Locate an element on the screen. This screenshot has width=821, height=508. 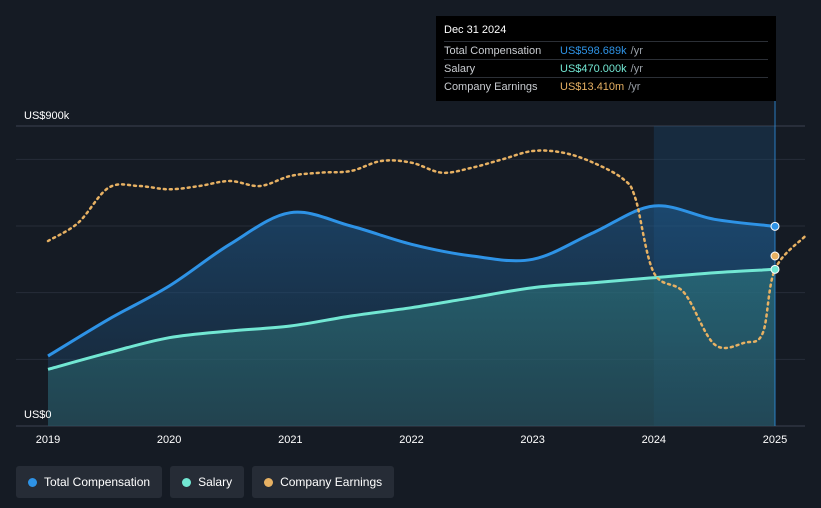
tooltip-label: Company Earnings is located at coordinates (491, 86).